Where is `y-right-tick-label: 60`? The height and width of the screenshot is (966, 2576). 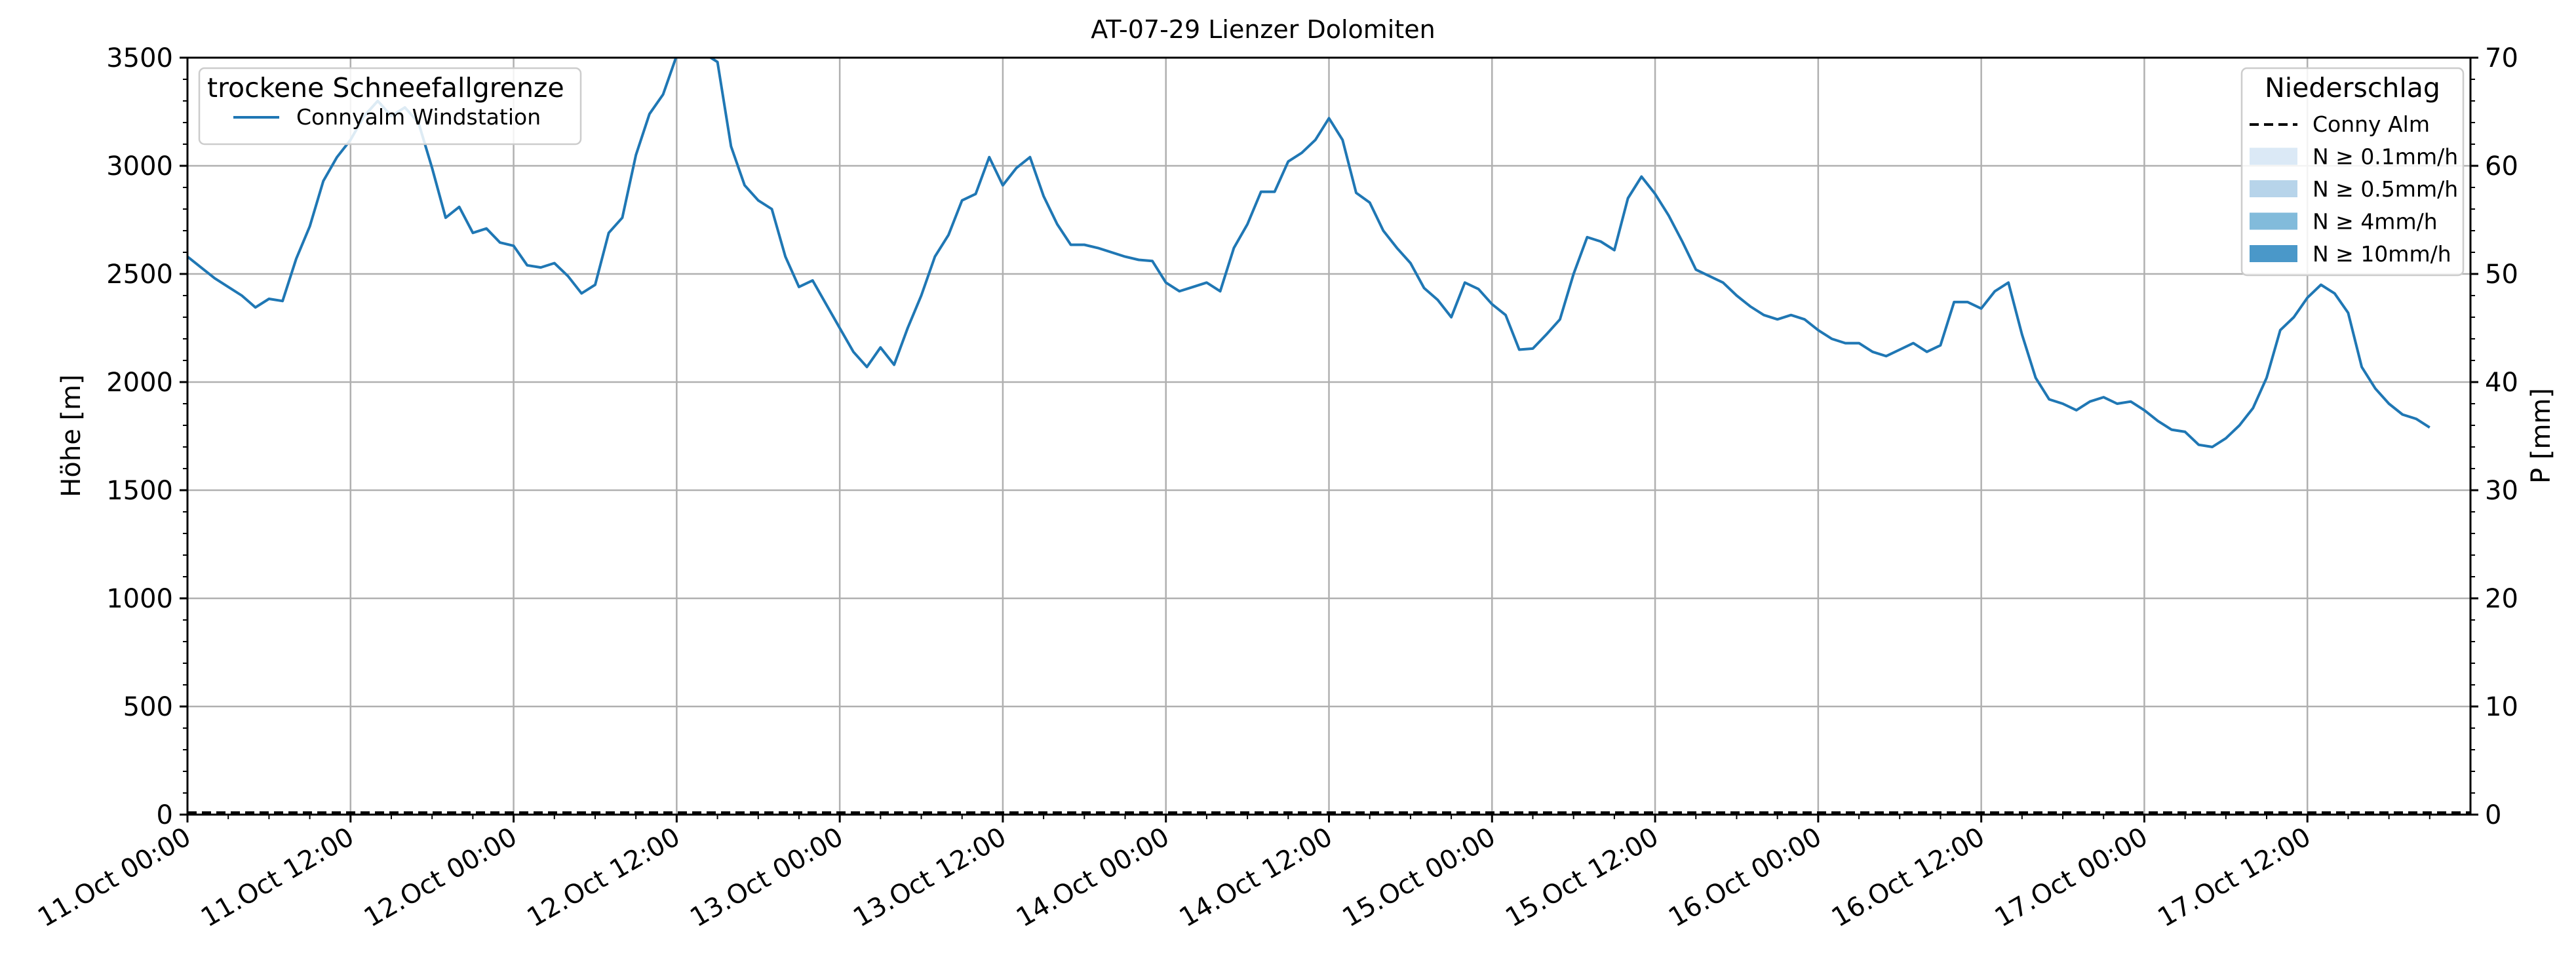 y-right-tick-label: 60 is located at coordinates (2501, 166).